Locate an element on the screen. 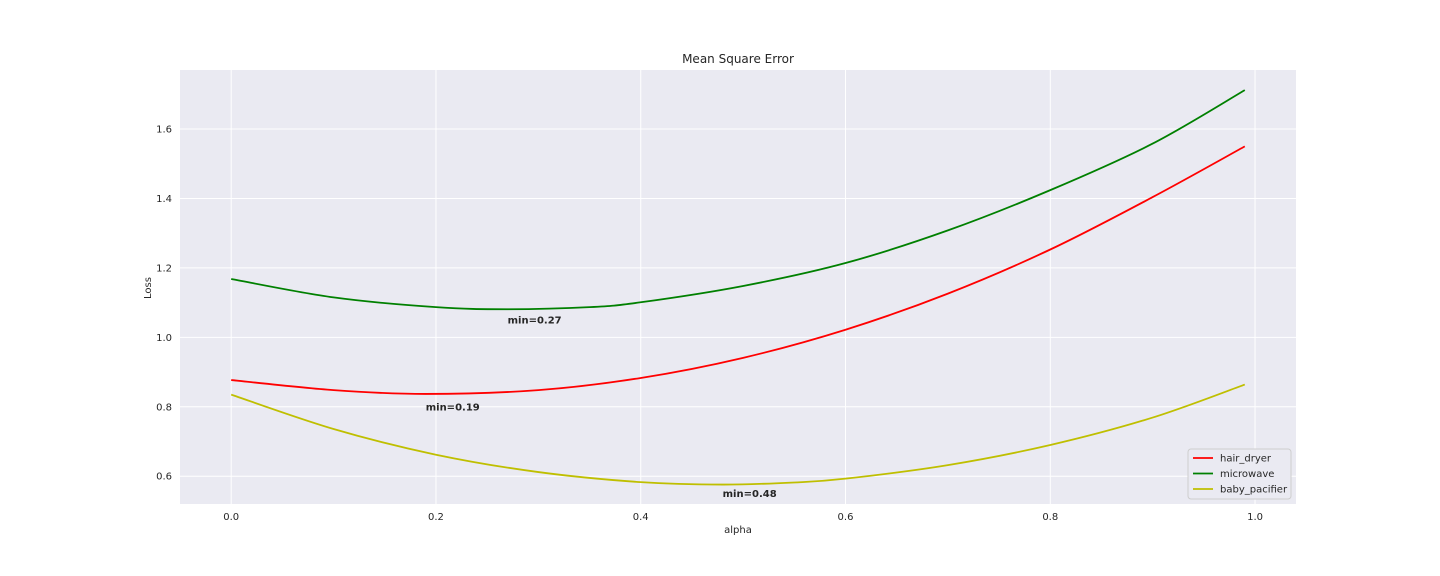  x-axis-label: alpha is located at coordinates (738, 530).